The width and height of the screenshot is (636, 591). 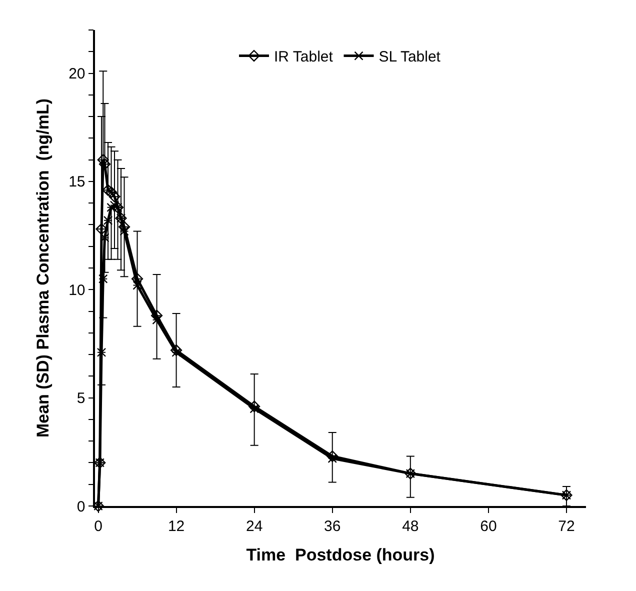 What do you see at coordinates (43, 268) in the screenshot?
I see `y-axis-title: Mean (SD) Plasma Concentration (ng/mL)` at bounding box center [43, 268].